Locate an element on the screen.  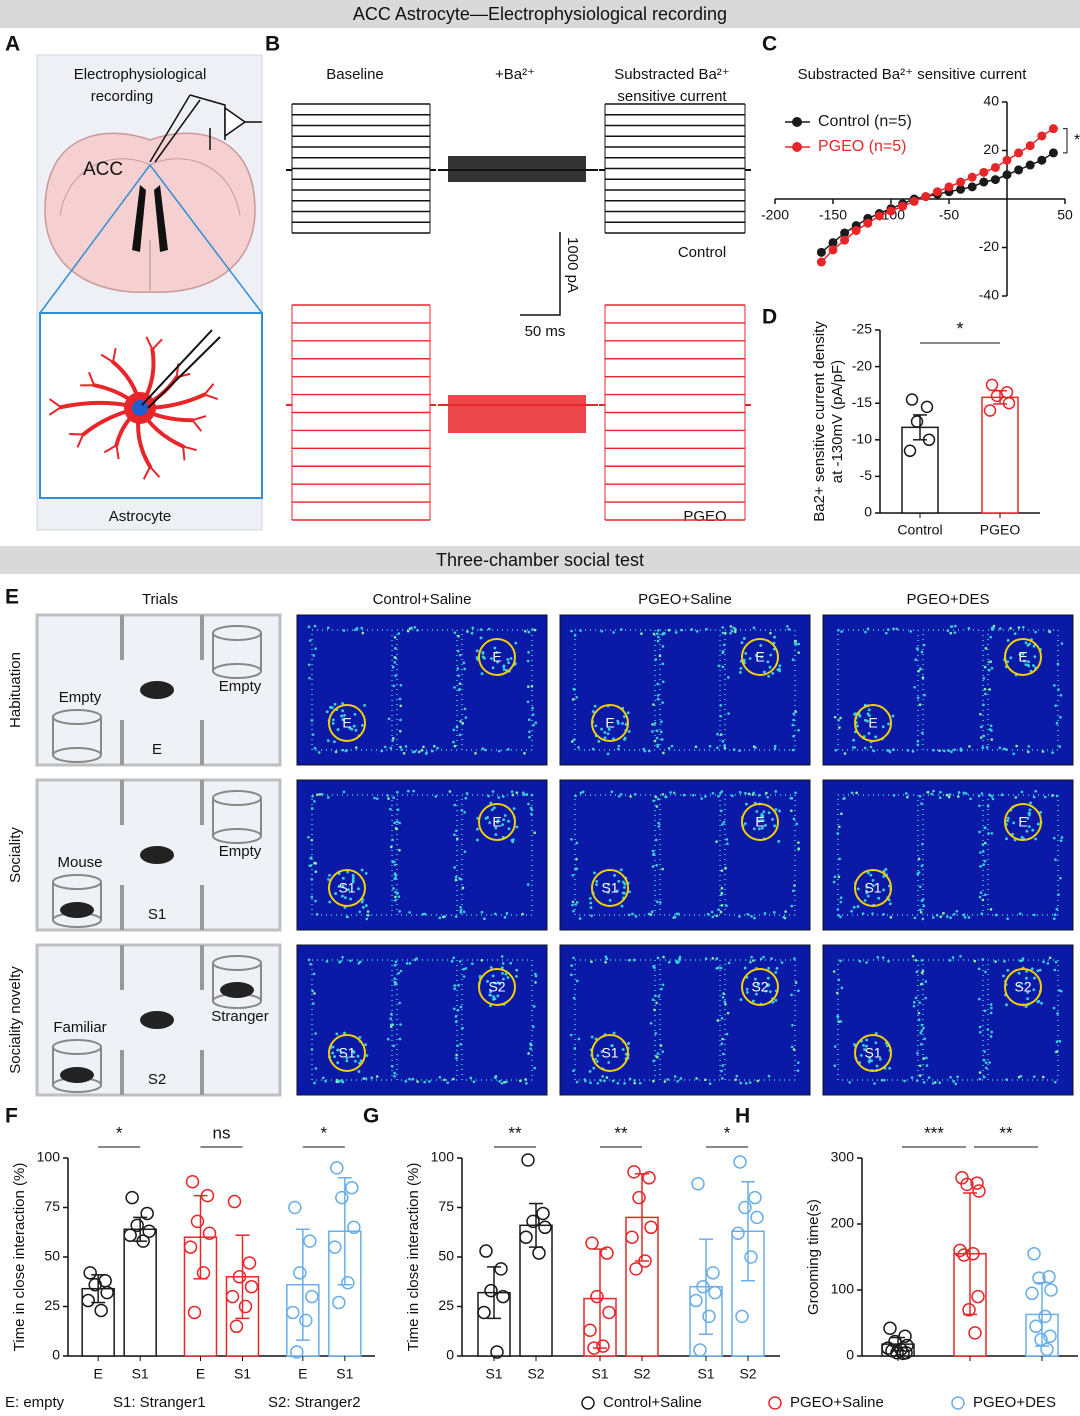
y-axis-label: Time in close interaction (%) is located at coordinates (19, 1257).